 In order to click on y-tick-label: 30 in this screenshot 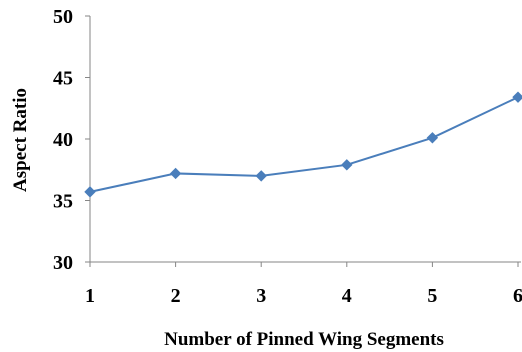, I will do `click(63, 263)`.